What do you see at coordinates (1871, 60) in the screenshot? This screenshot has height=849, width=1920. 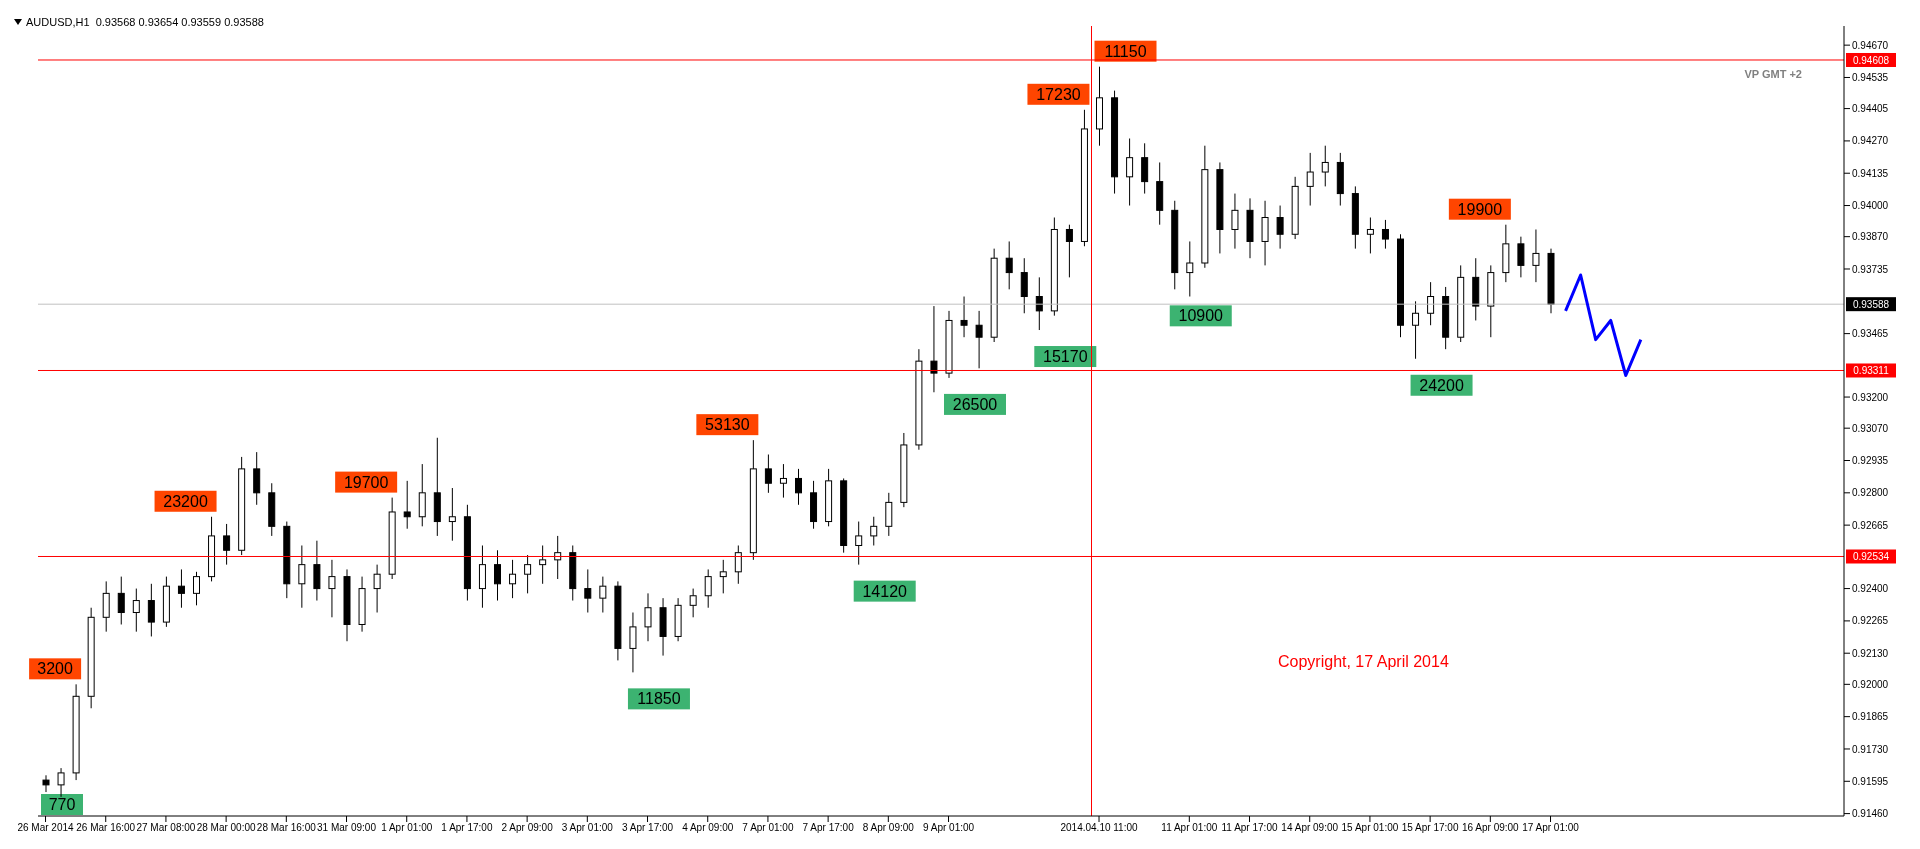 I see `ref-line-label: 0.94608` at bounding box center [1871, 60].